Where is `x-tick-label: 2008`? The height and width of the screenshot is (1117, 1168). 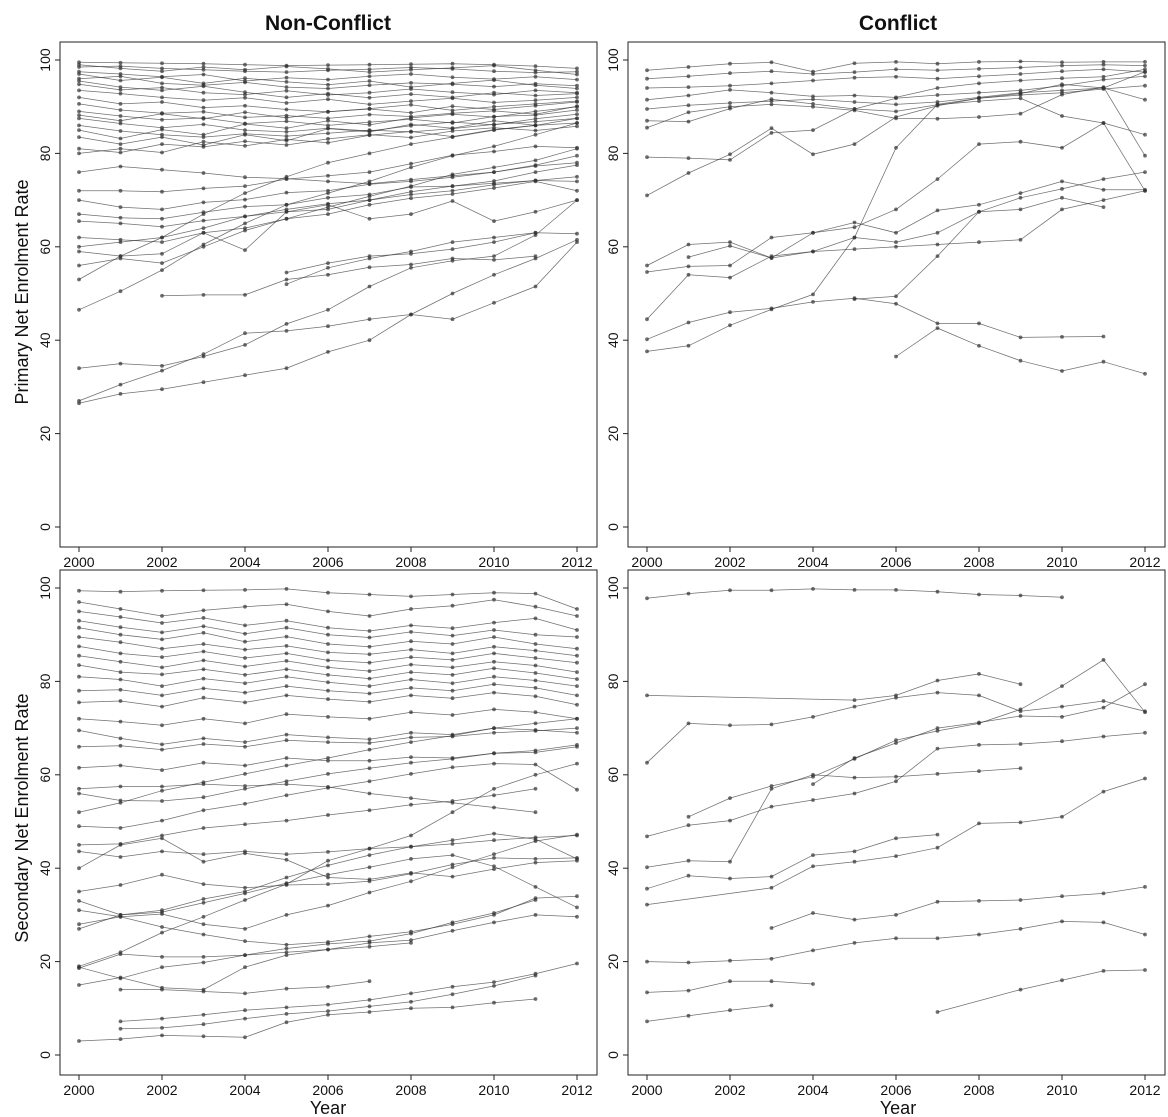
x-tick-label: 2008 is located at coordinates (410, 562).